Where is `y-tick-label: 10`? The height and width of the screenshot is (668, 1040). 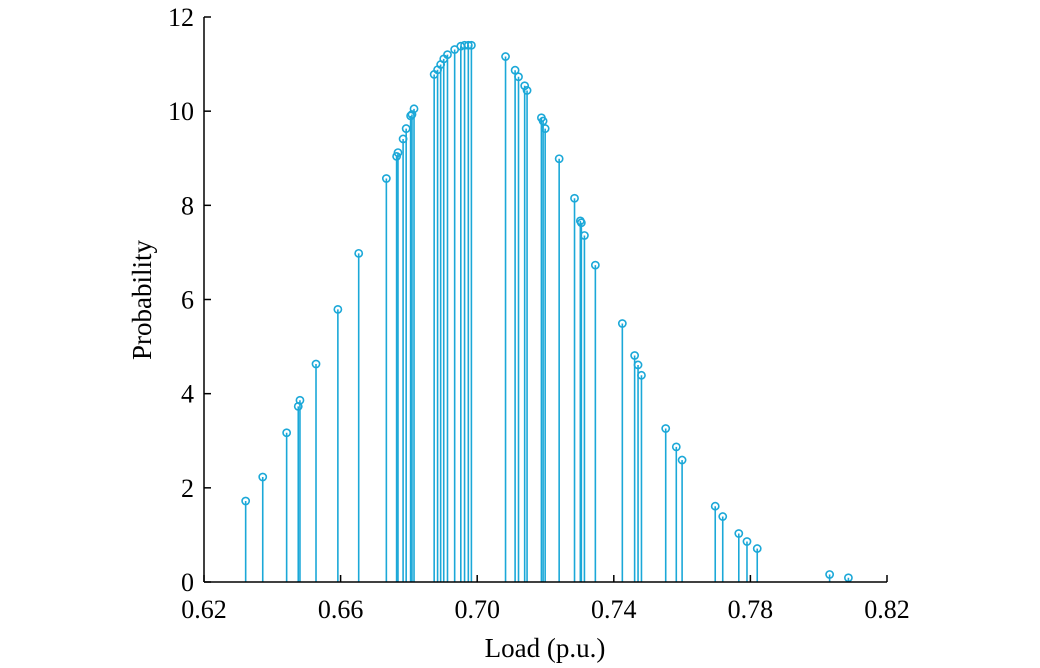
y-tick-label: 10 is located at coordinates (181, 111).